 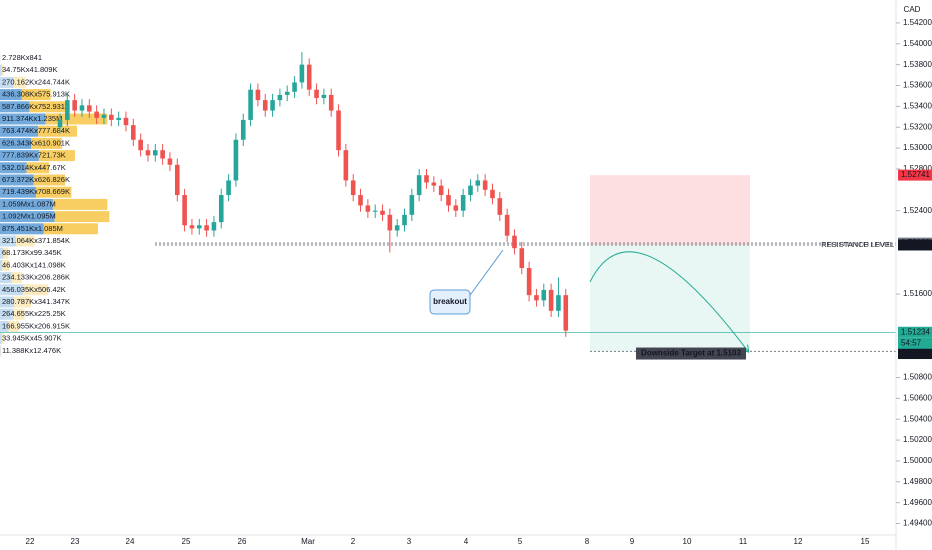 What do you see at coordinates (34, 313) in the screenshot?
I see `profile-label: 264.655Kx225.25K` at bounding box center [34, 313].